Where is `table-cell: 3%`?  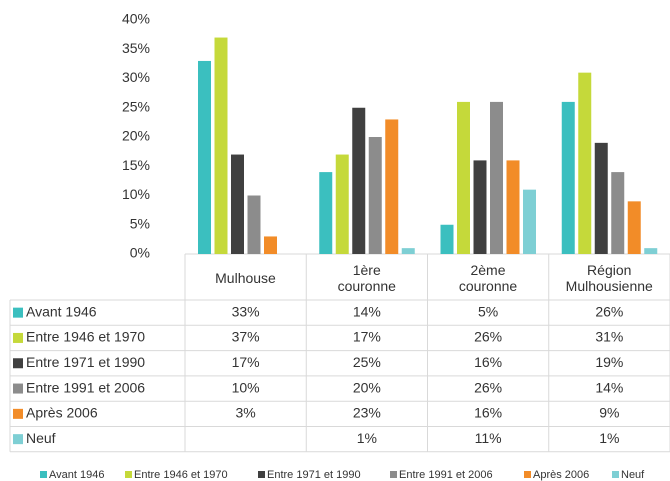
table-cell: 3% is located at coordinates (246, 413).